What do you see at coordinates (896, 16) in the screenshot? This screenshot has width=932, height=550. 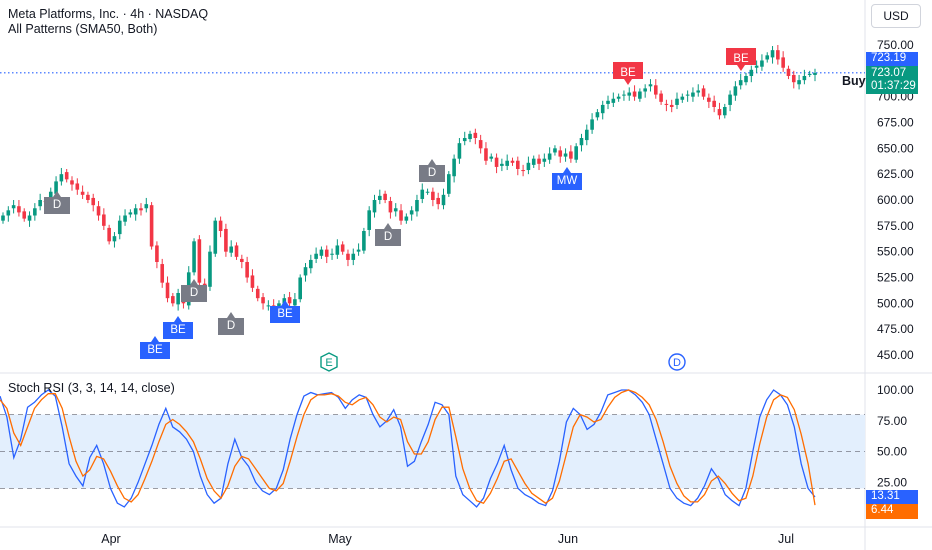 I see `currency-button: USD` at bounding box center [896, 16].